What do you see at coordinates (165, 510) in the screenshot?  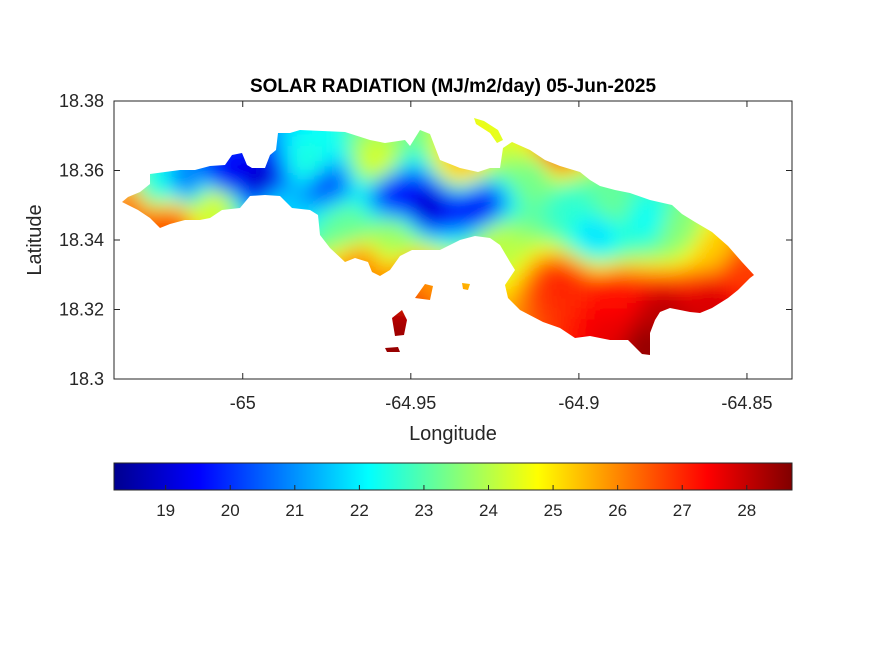 I see `colorbar-tick-label: 19` at bounding box center [165, 510].